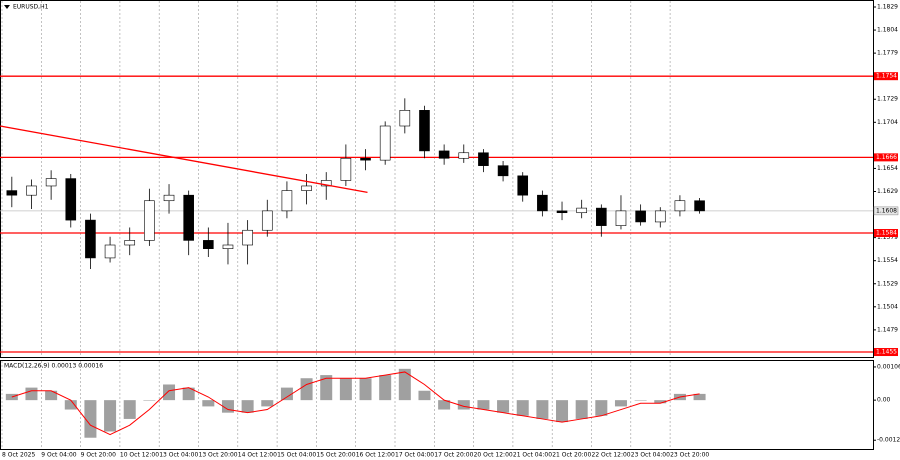 The width and height of the screenshot is (900, 460). What do you see at coordinates (493, 455) in the screenshot?
I see `x-tick-label: 20 Oct 12:00` at bounding box center [493, 455].